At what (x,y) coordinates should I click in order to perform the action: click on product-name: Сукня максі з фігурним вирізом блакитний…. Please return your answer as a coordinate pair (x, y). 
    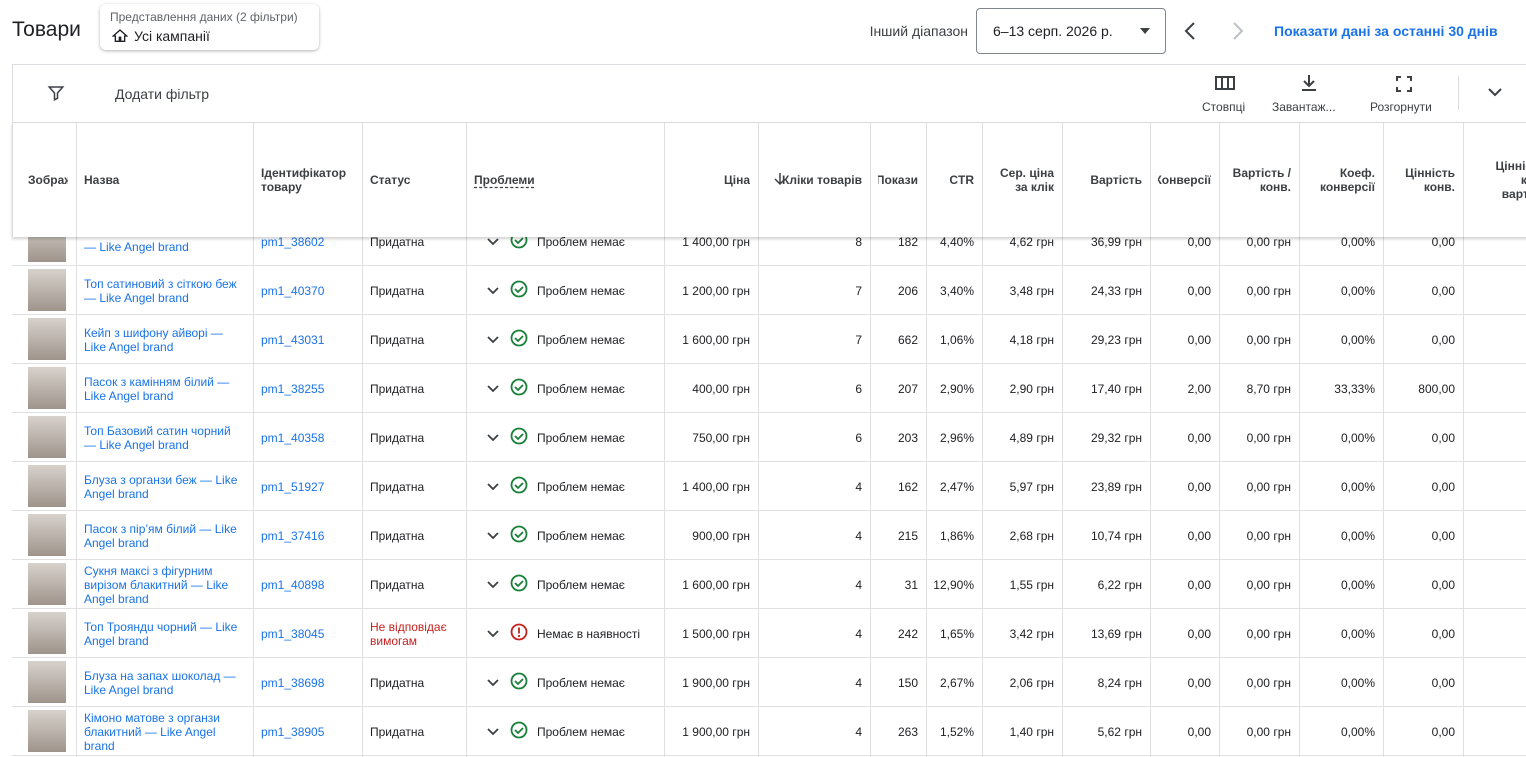
    Looking at the image, I should click on (156, 584).